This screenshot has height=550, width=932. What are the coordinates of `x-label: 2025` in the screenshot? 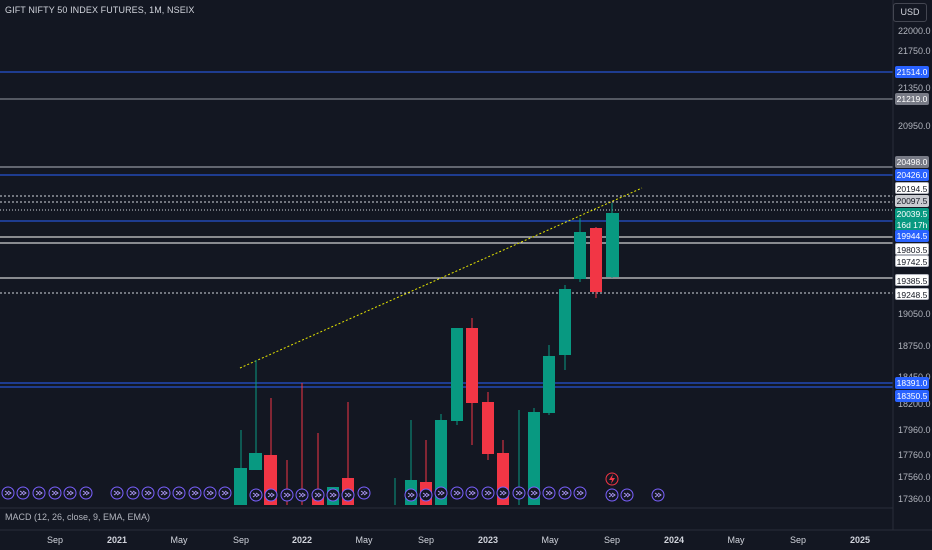 It's located at (860, 540).